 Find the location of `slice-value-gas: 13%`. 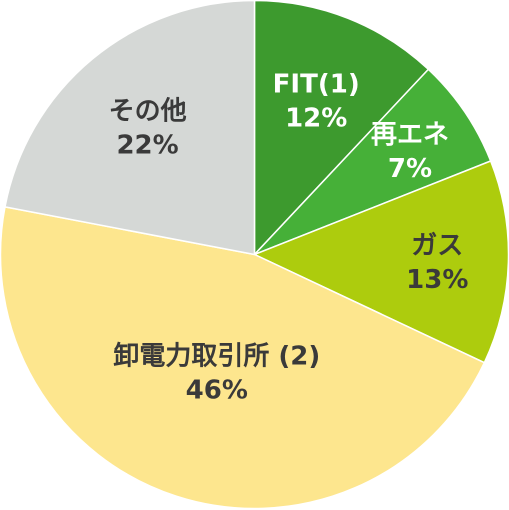

slice-value-gas: 13% is located at coordinates (437, 280).